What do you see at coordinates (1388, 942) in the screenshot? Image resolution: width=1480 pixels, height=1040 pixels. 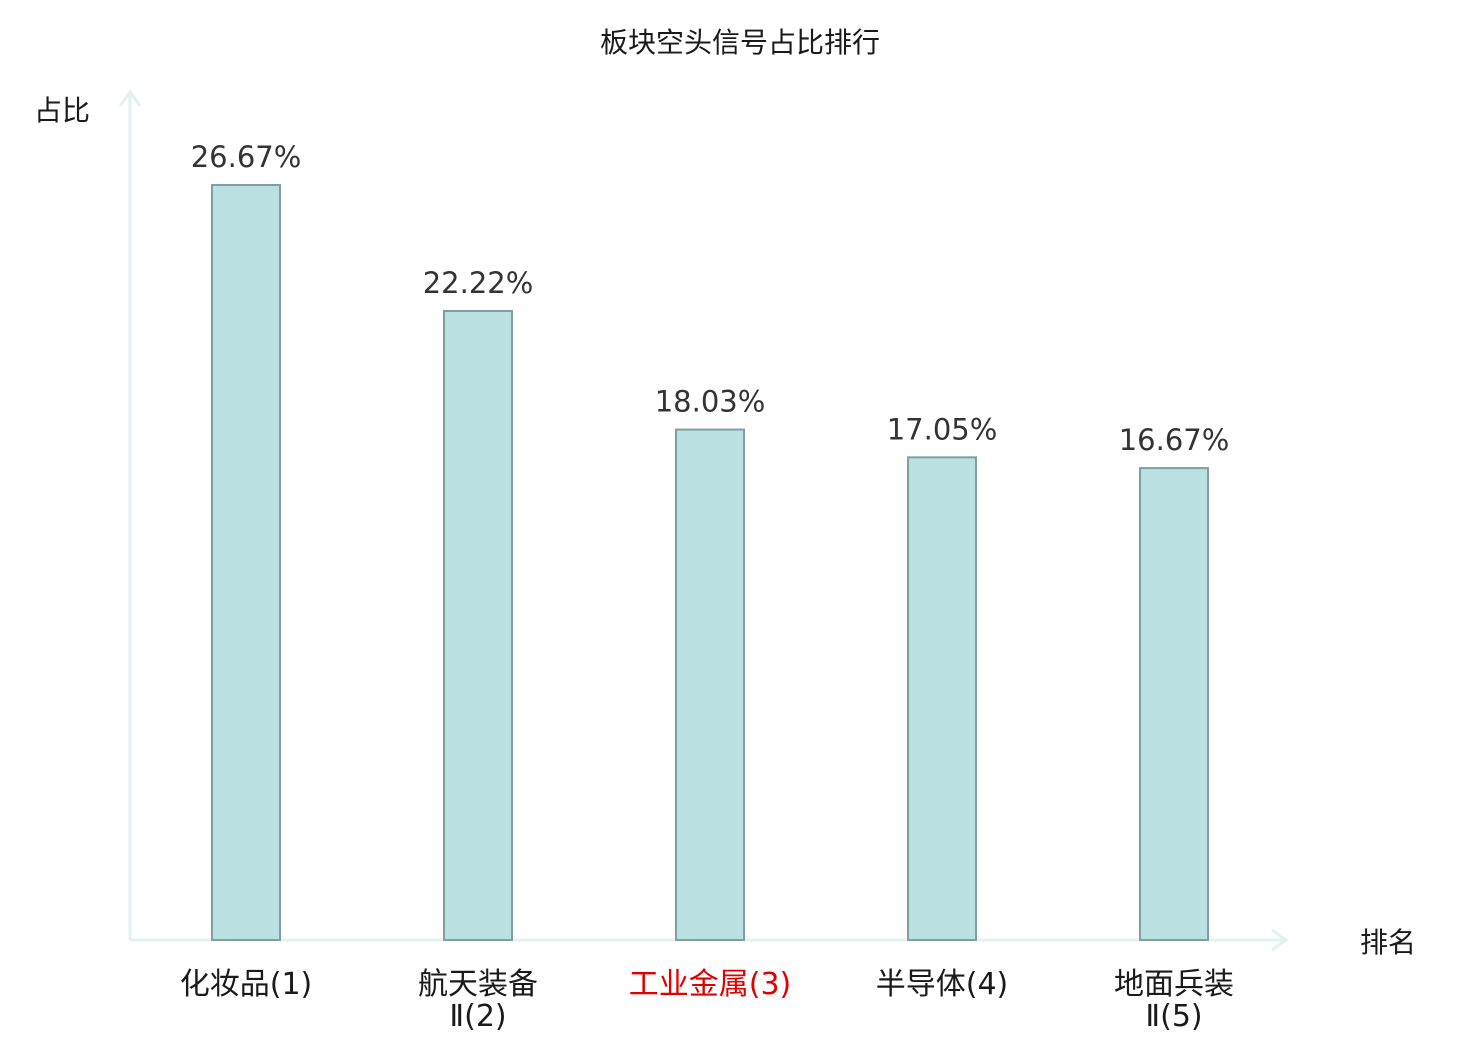 I see `x-axis-label: 排名` at bounding box center [1388, 942].